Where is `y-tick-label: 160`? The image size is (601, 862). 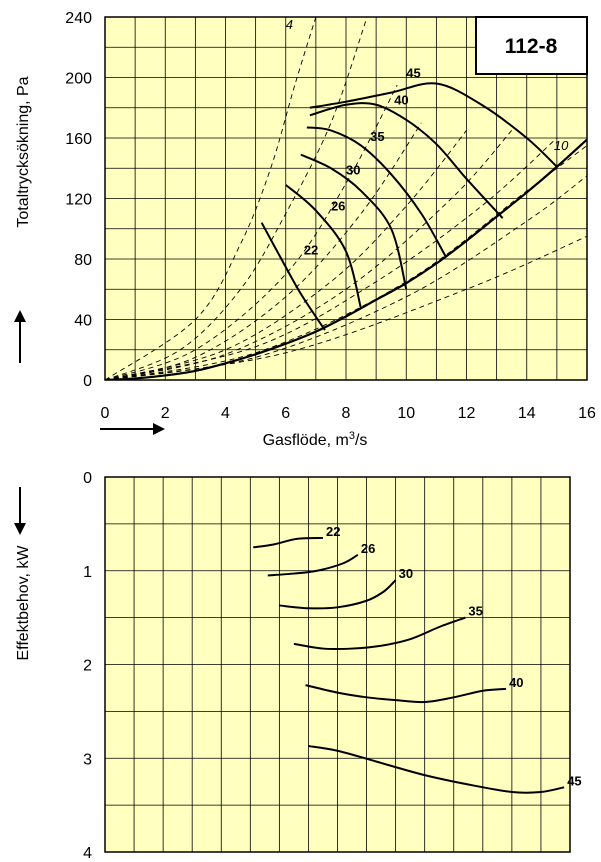
y-tick-label: 160 is located at coordinates (78, 139).